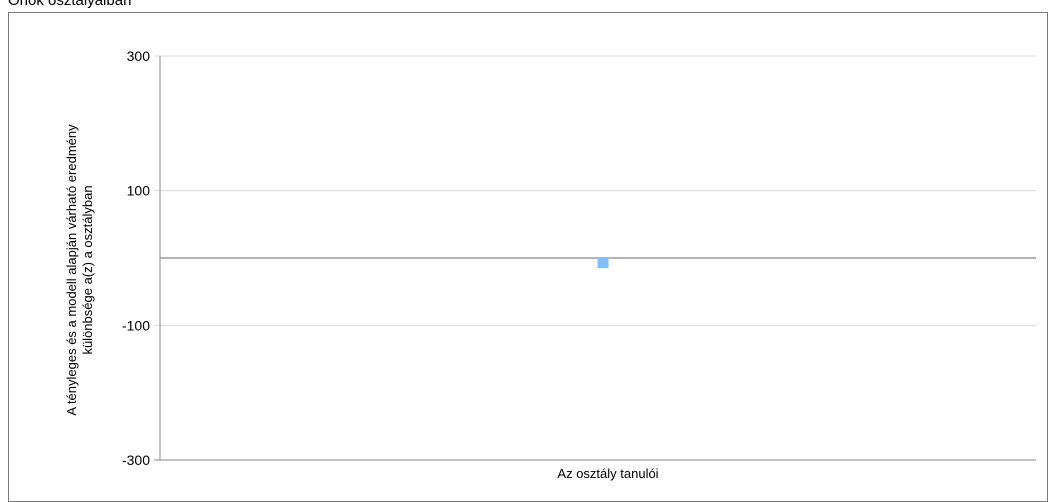  Describe the element at coordinates (136, 258) in the screenshot. I see `y-ticks: 300 100 -100 -300` at that location.